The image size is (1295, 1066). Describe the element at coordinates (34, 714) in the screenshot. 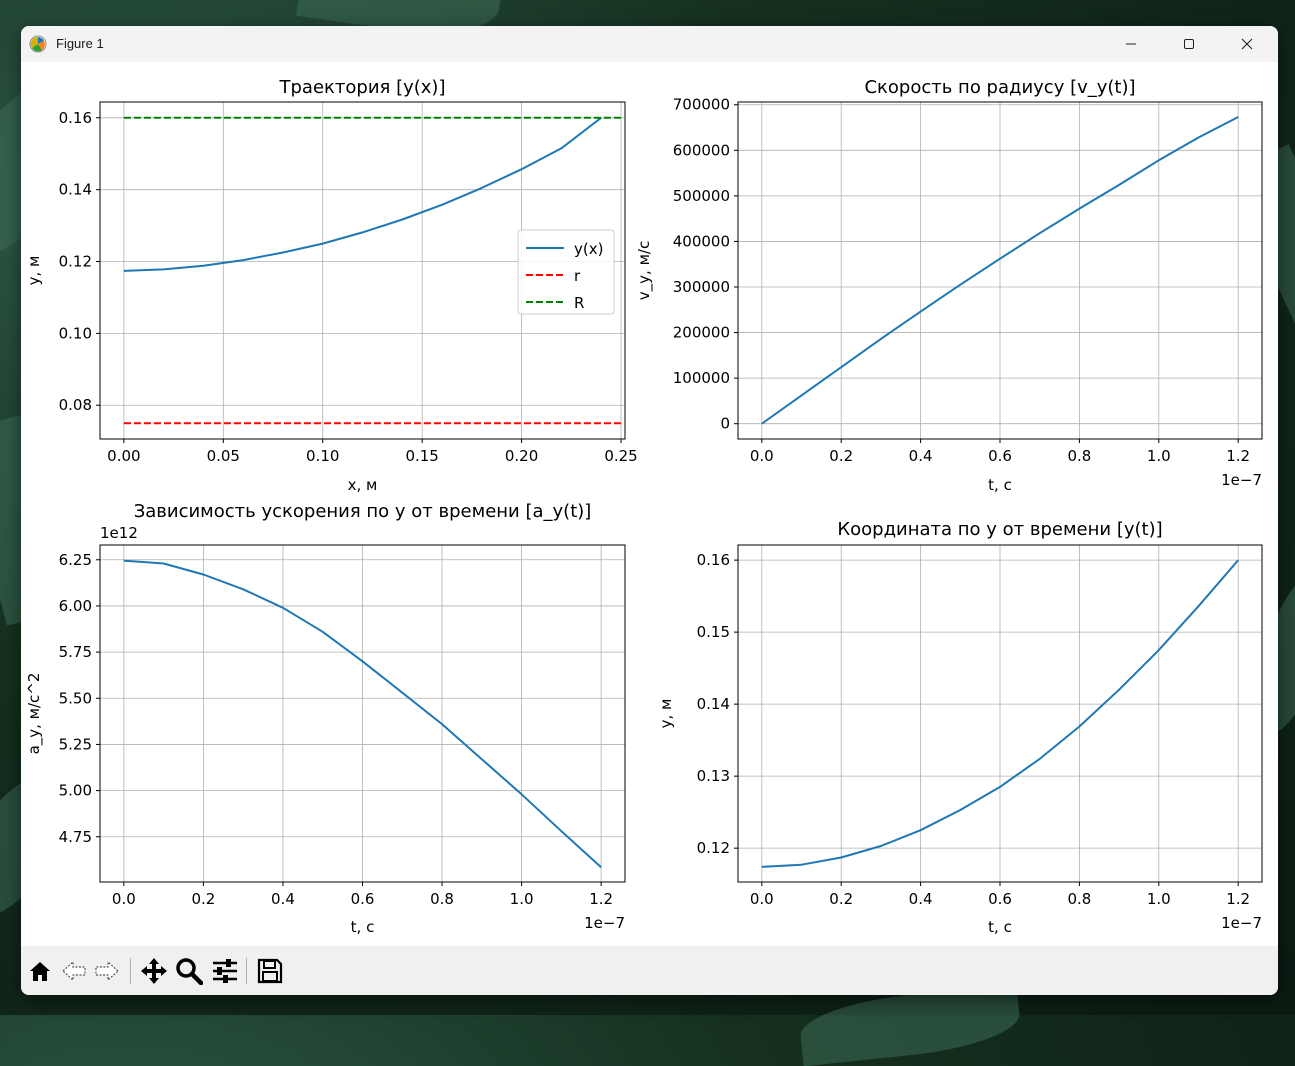

I see `y-axis-label: a_y, м/с^2` at that location.